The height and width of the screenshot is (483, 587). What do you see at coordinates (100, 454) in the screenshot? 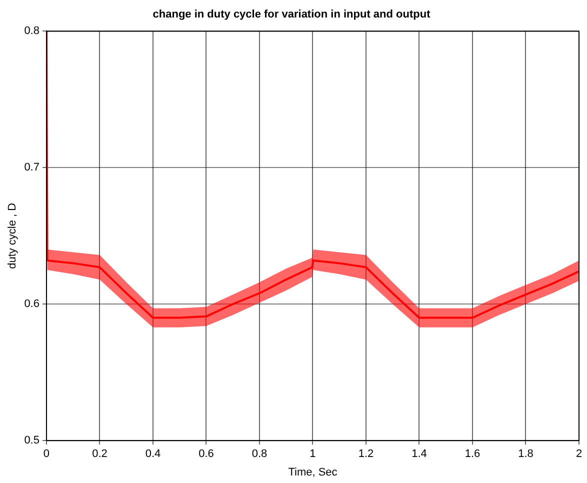
I see `x-tick-label: 0.2` at bounding box center [100, 454].